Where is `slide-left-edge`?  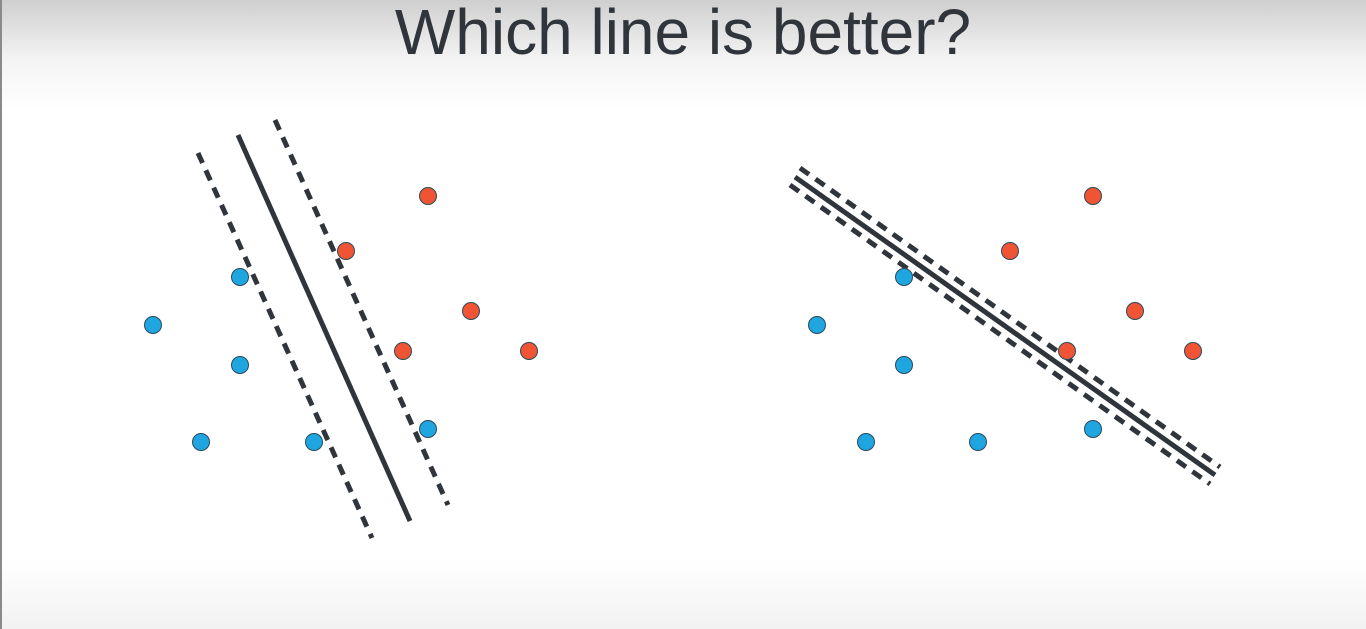 slide-left-edge is located at coordinates (1, 314).